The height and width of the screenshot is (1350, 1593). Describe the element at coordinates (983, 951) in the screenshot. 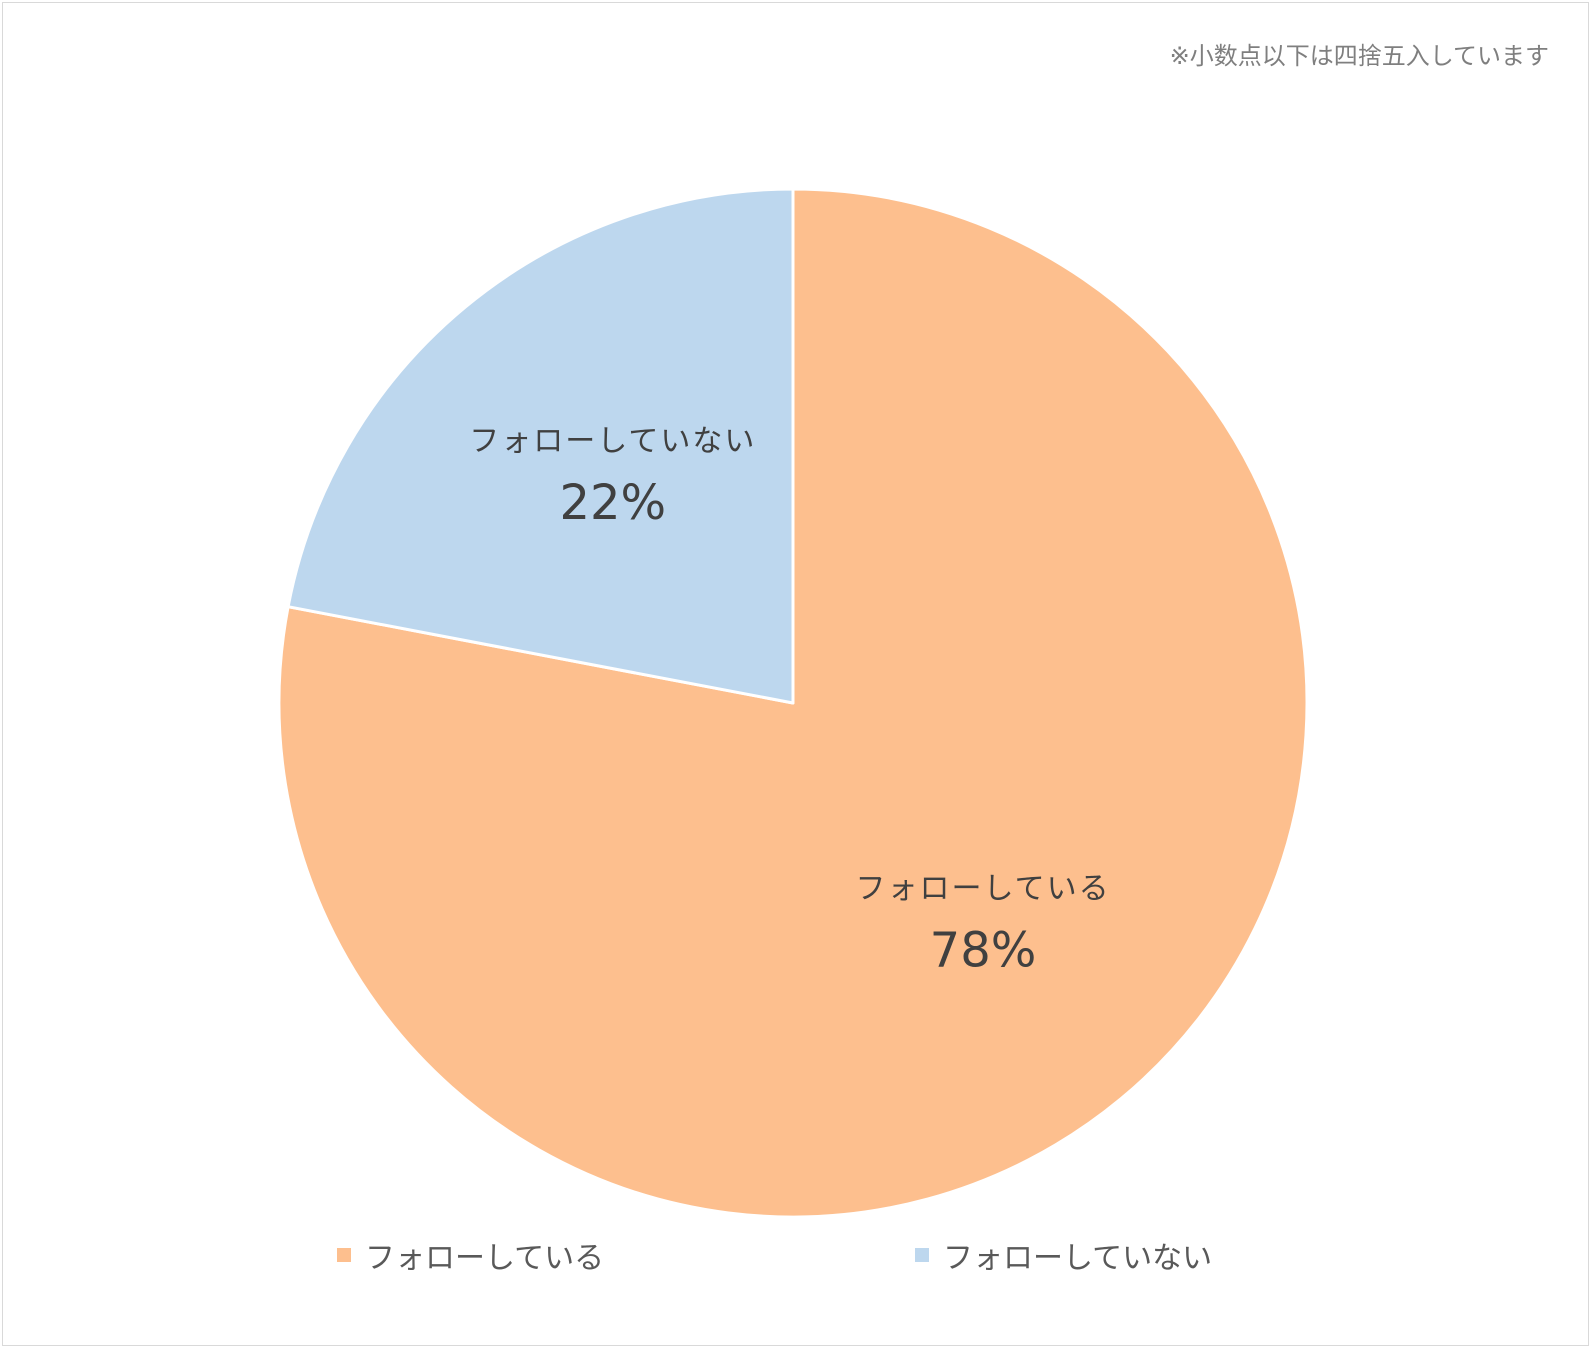

I see `data-label-value-0: 78%` at that location.